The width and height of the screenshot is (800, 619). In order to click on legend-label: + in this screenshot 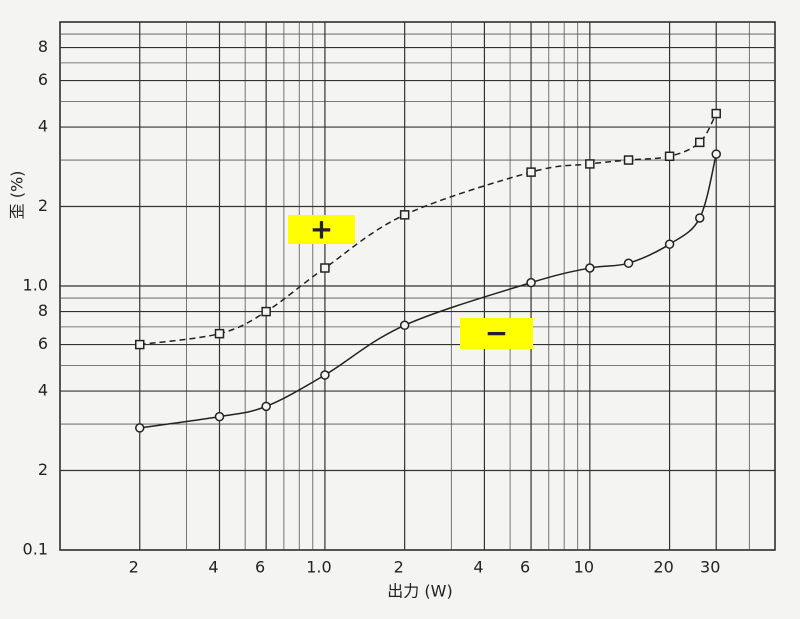, I will do `click(321, 229)`.